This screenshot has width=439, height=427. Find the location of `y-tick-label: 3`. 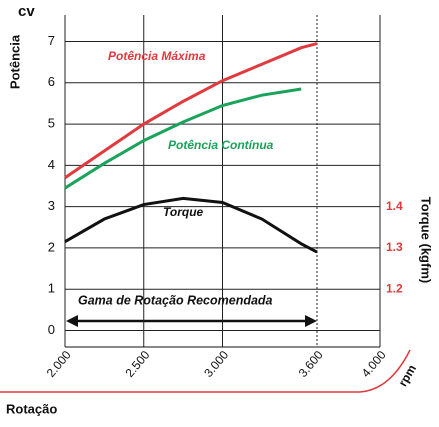

y-tick-label: 3 is located at coordinates (51, 205).